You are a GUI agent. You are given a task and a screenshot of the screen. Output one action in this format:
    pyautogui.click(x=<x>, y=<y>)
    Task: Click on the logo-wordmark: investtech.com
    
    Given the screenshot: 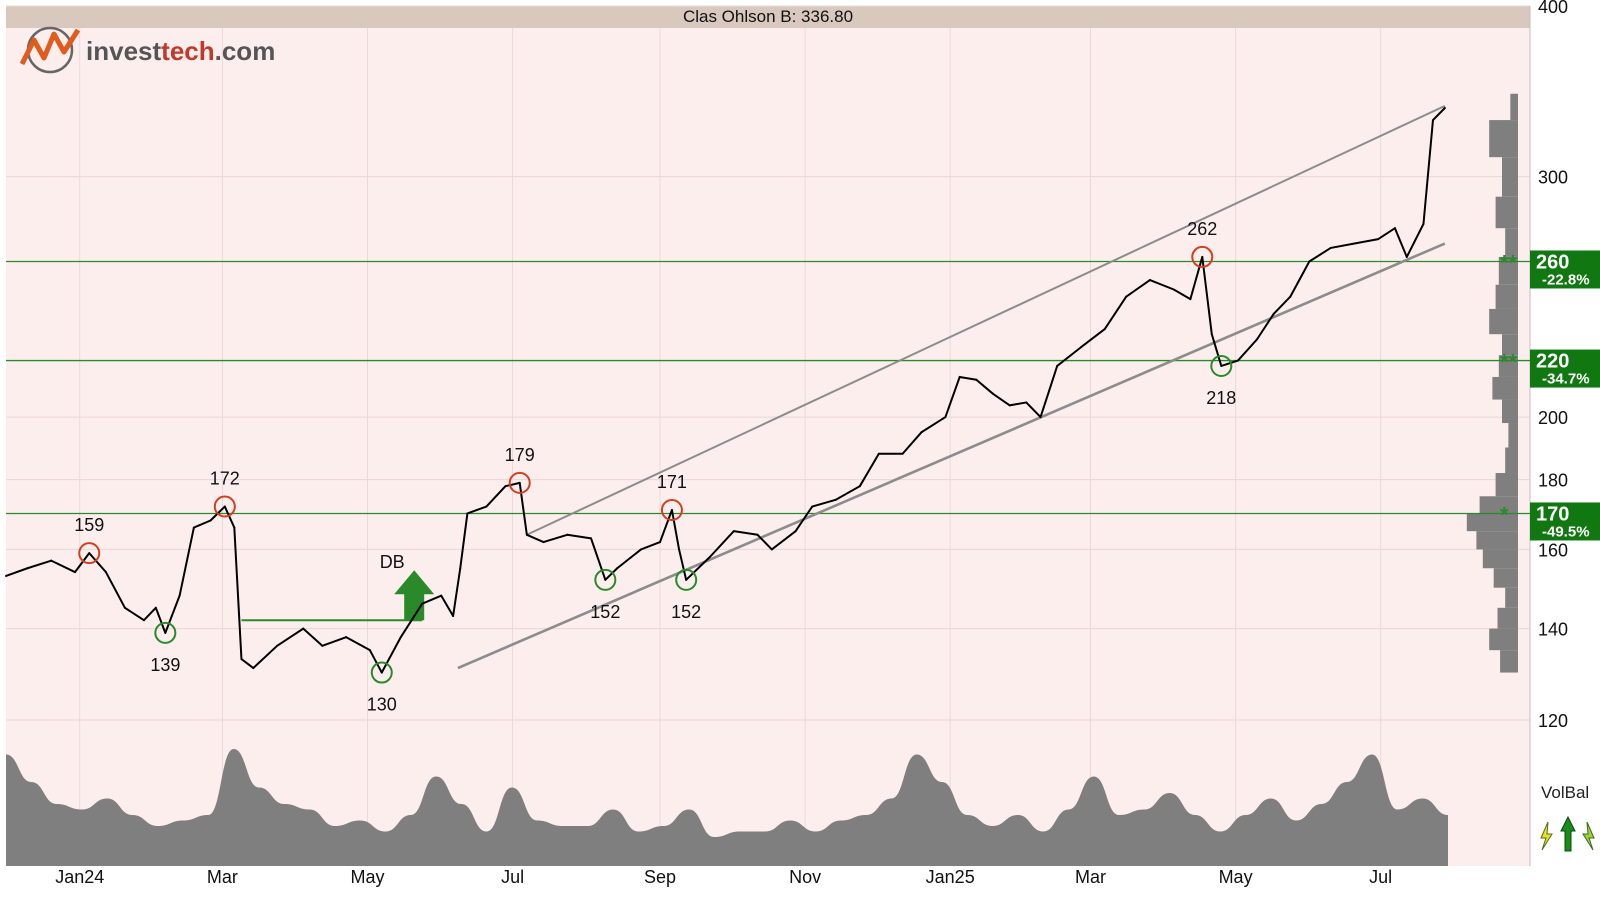 What is the action you would take?
    pyautogui.click(x=180, y=51)
    